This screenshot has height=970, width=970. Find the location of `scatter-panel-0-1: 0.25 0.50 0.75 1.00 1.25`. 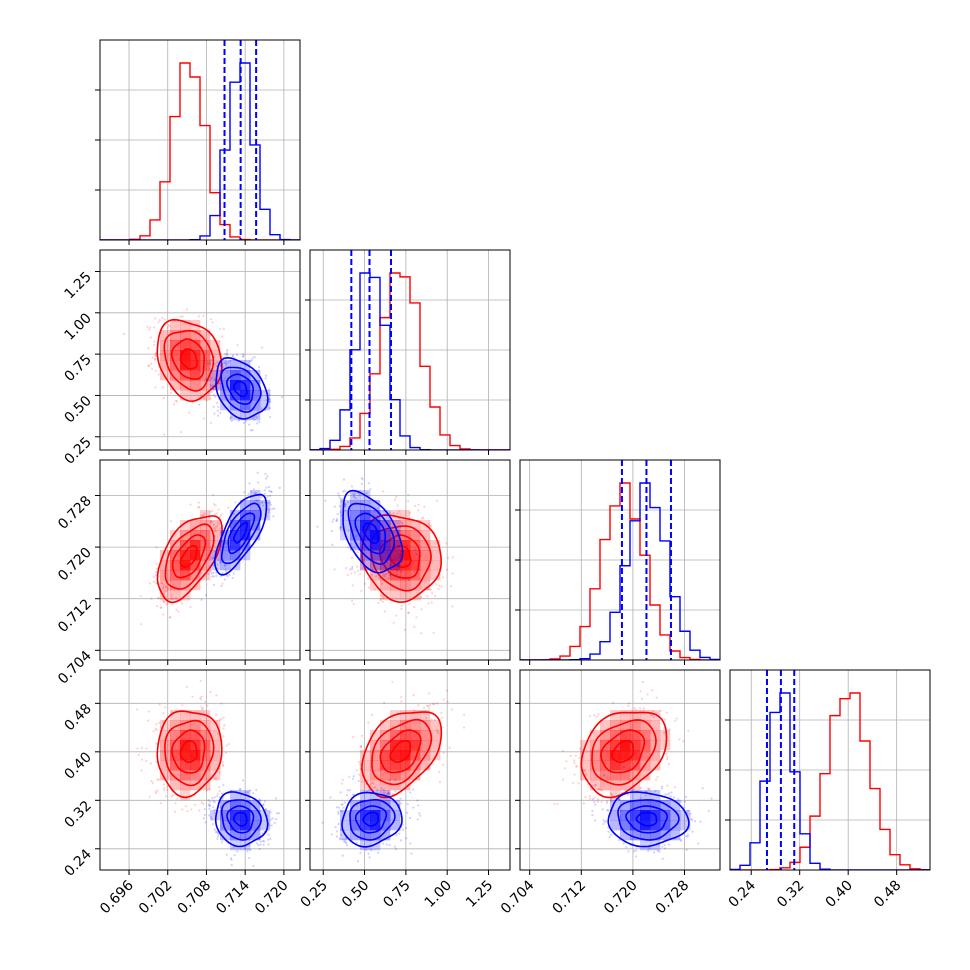

scatter-panel-0-1: 0.25 0.50 0.75 1.00 1.25 is located at coordinates (181, 358).